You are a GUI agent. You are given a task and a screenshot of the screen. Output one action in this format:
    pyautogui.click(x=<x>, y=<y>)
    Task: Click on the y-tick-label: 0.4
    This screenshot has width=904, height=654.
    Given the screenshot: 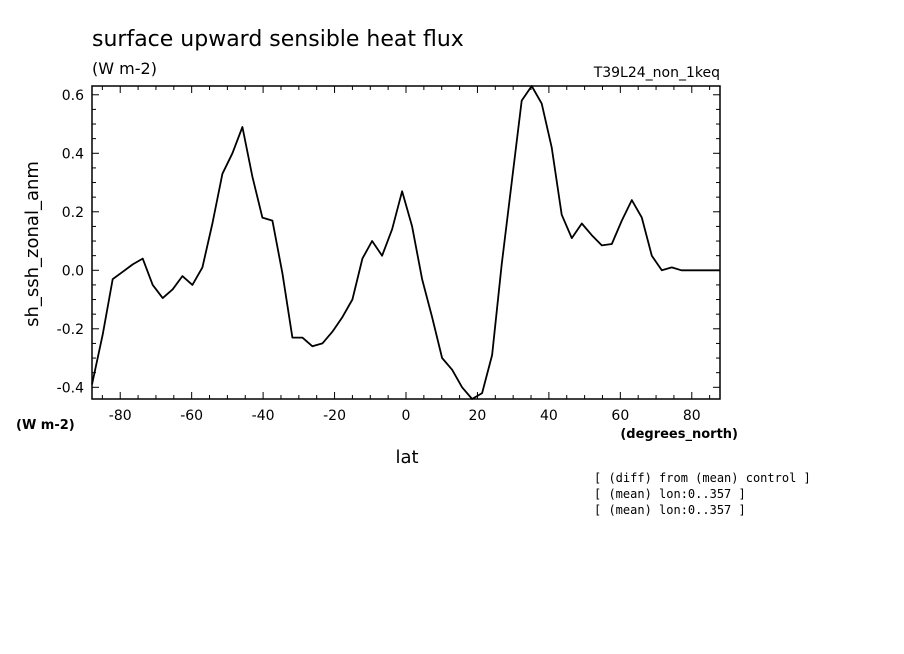 What is the action you would take?
    pyautogui.click(x=73, y=154)
    